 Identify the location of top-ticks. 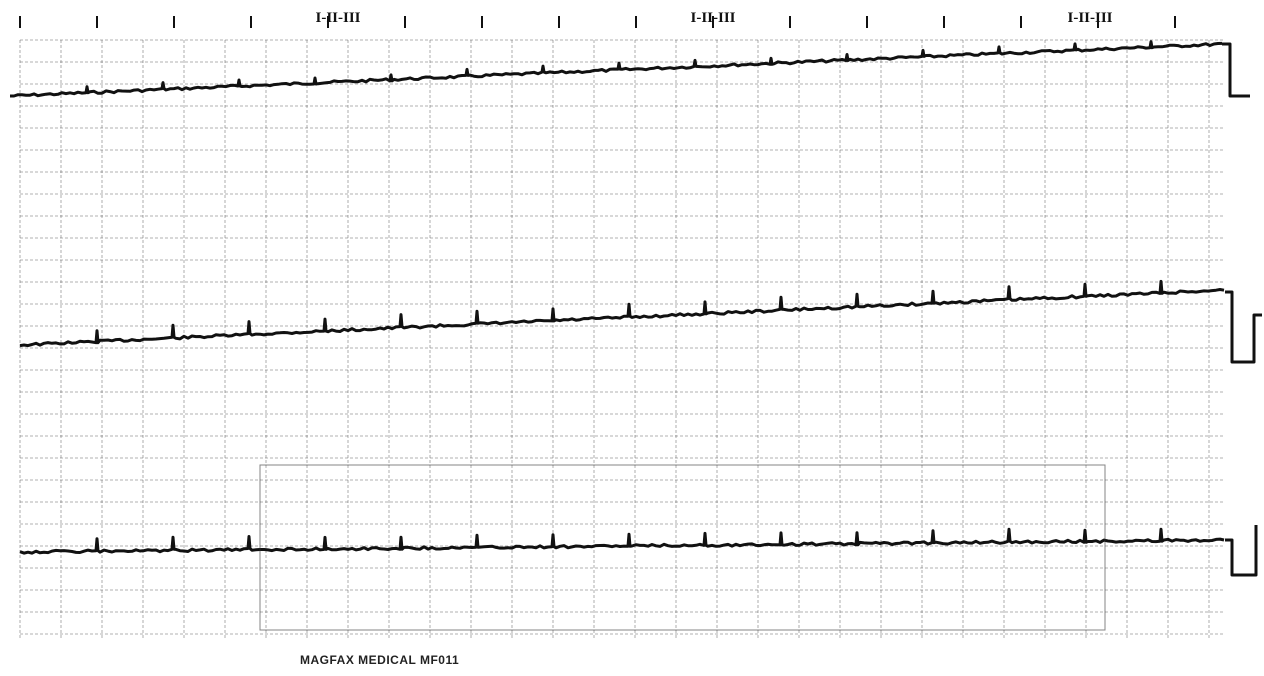
(597, 22).